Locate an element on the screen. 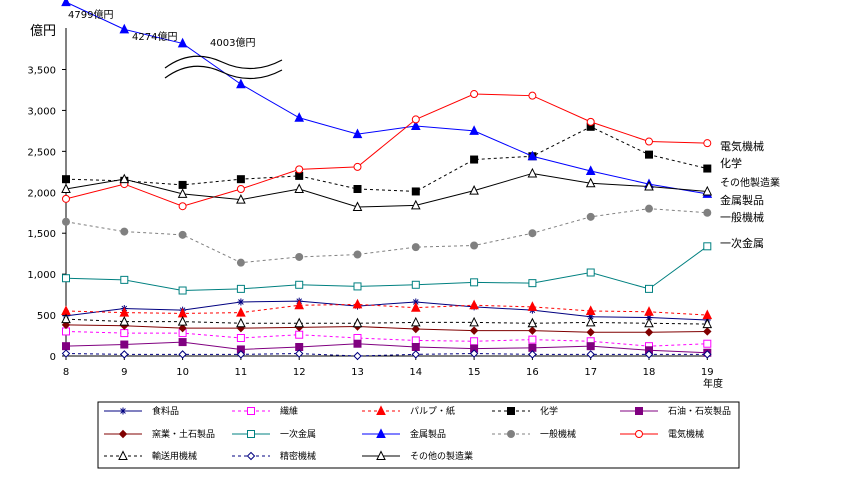 The width and height of the screenshot is (842, 487). x-tick-label: 18 is located at coordinates (649, 372).